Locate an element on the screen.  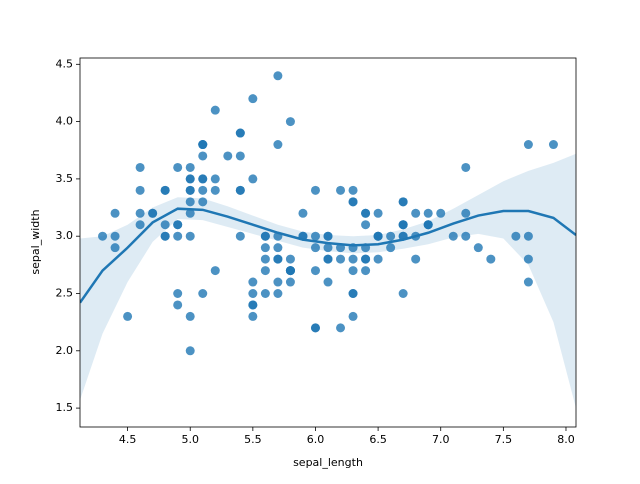
x-tick-label: 5.5 is located at coordinates (253, 439).